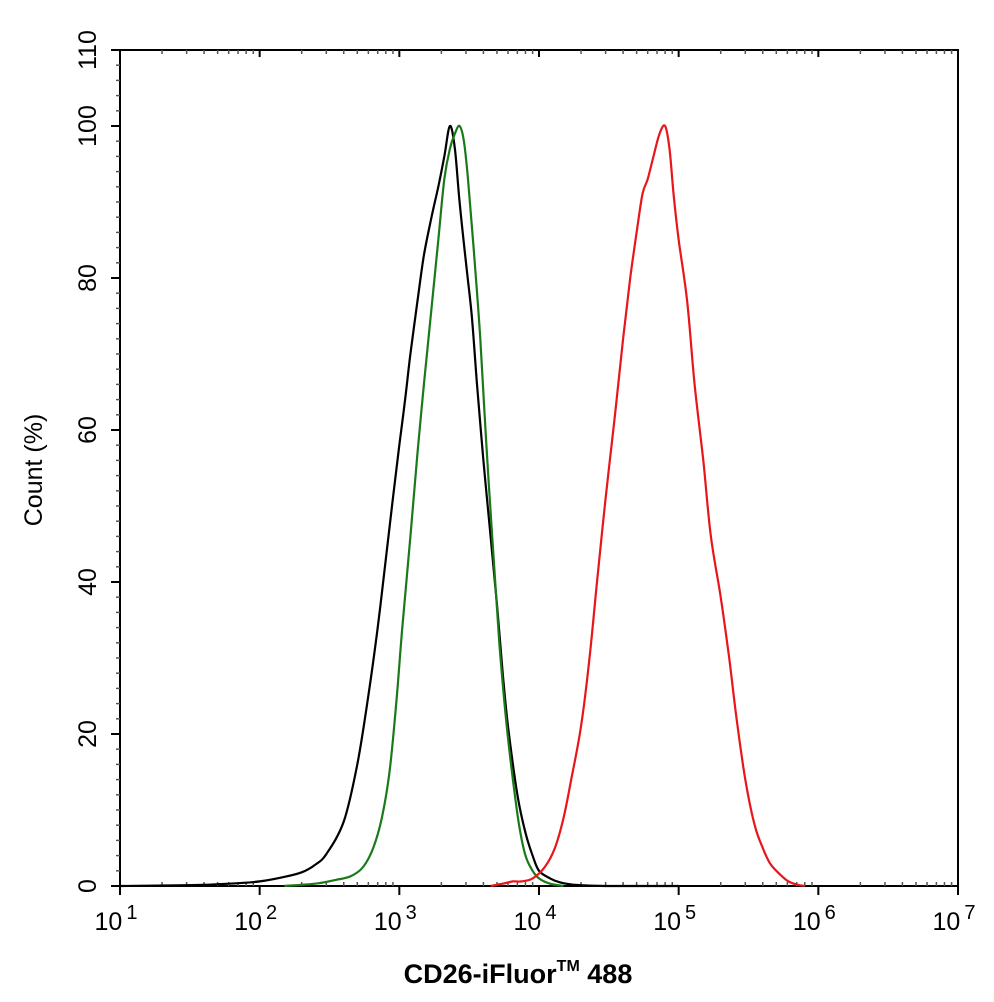  I want to click on y-tick-label: 80, so click(88, 278).